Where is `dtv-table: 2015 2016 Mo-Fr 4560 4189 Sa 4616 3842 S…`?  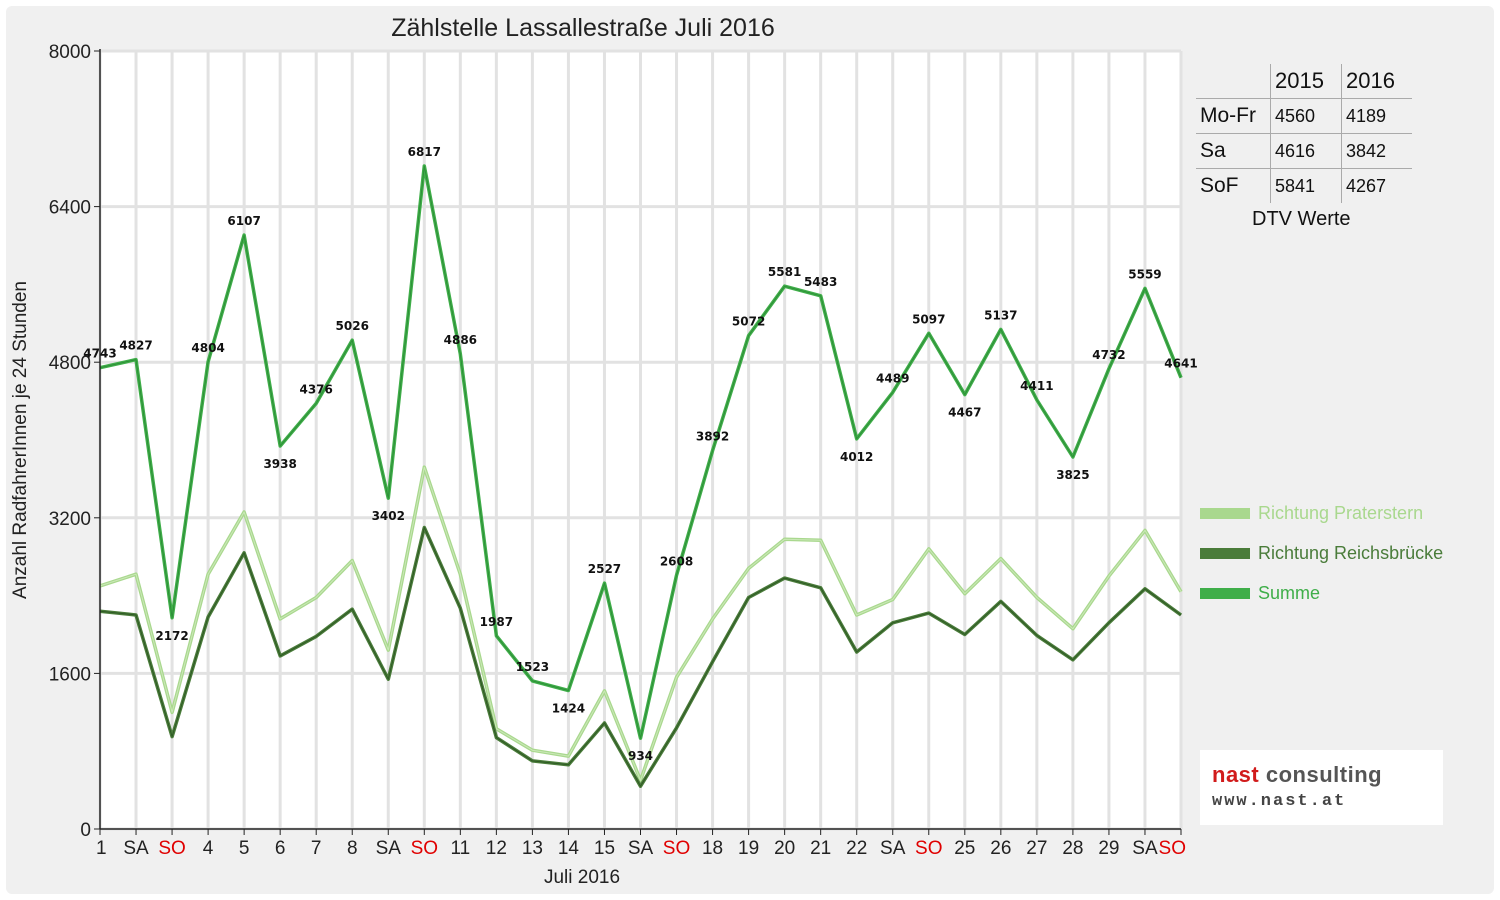 dtv-table: 2015 2016 Mo-Fr 4560 4189 Sa 4616 3842 S… is located at coordinates (1304, 133).